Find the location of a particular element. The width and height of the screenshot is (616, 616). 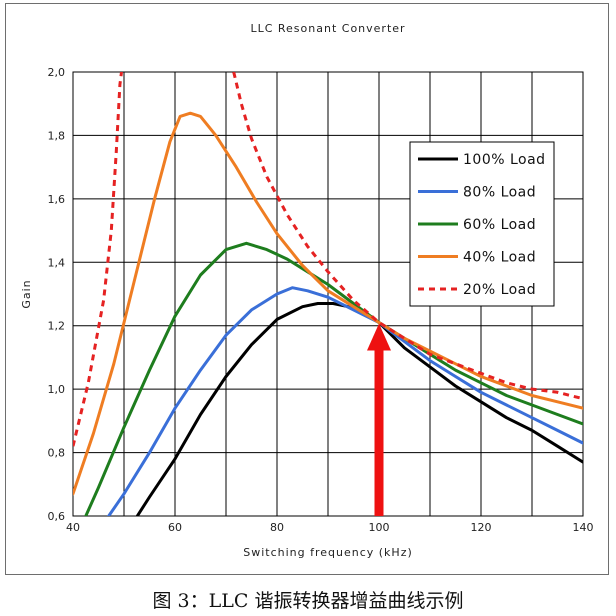

legend-label: 60% Load is located at coordinates (499, 225).